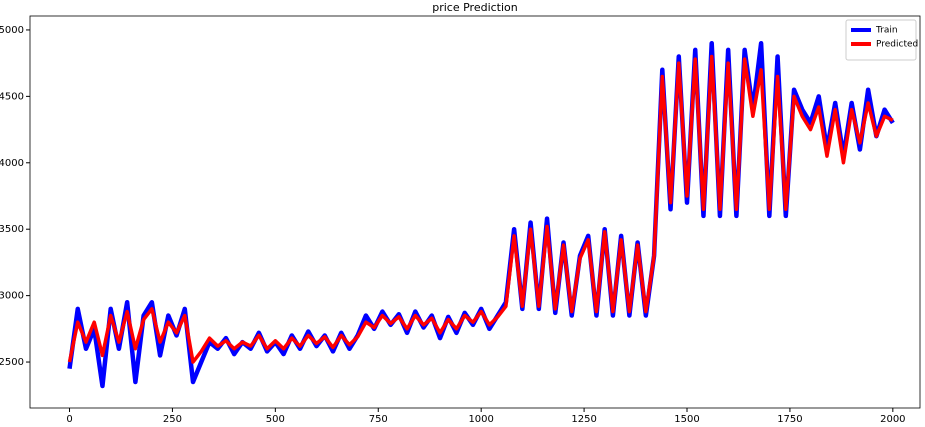 This screenshot has width=925, height=427. What do you see at coordinates (12, 362) in the screenshot?
I see `y-tick-label: 2500` at bounding box center [12, 362].